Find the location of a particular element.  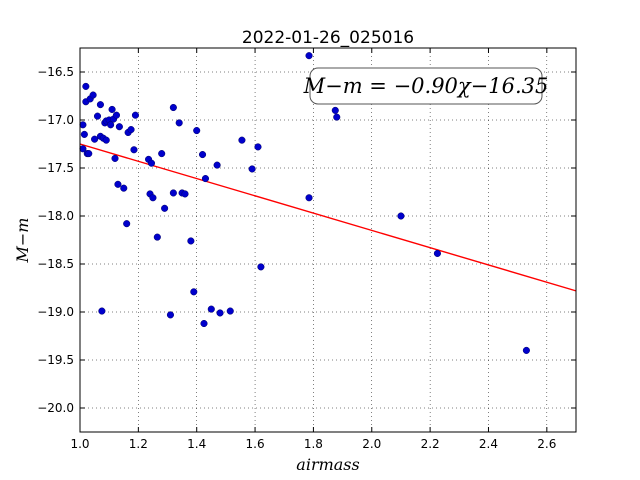

x-tick-label: 2.6 is located at coordinates (546, 444).